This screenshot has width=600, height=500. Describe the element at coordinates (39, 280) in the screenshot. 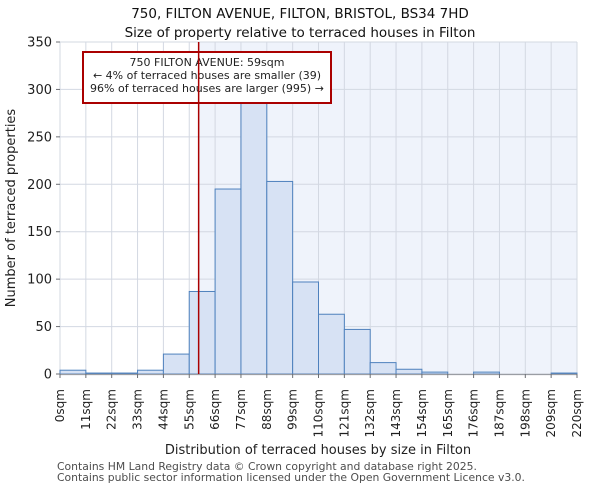

I see `y-tick-label: 100` at that location.